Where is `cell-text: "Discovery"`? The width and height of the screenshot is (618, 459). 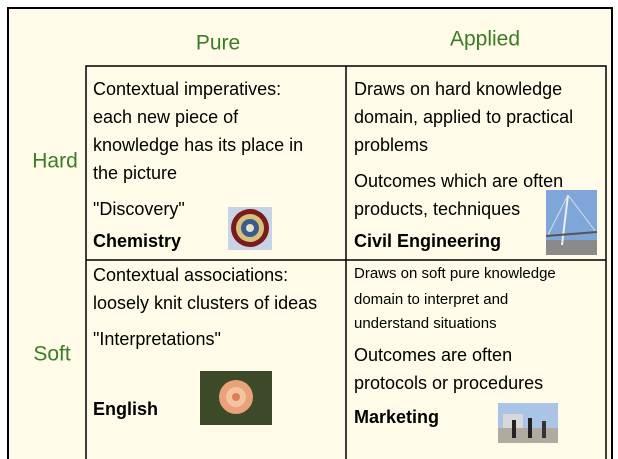 cell-text: "Discovery" is located at coordinates (139, 209).